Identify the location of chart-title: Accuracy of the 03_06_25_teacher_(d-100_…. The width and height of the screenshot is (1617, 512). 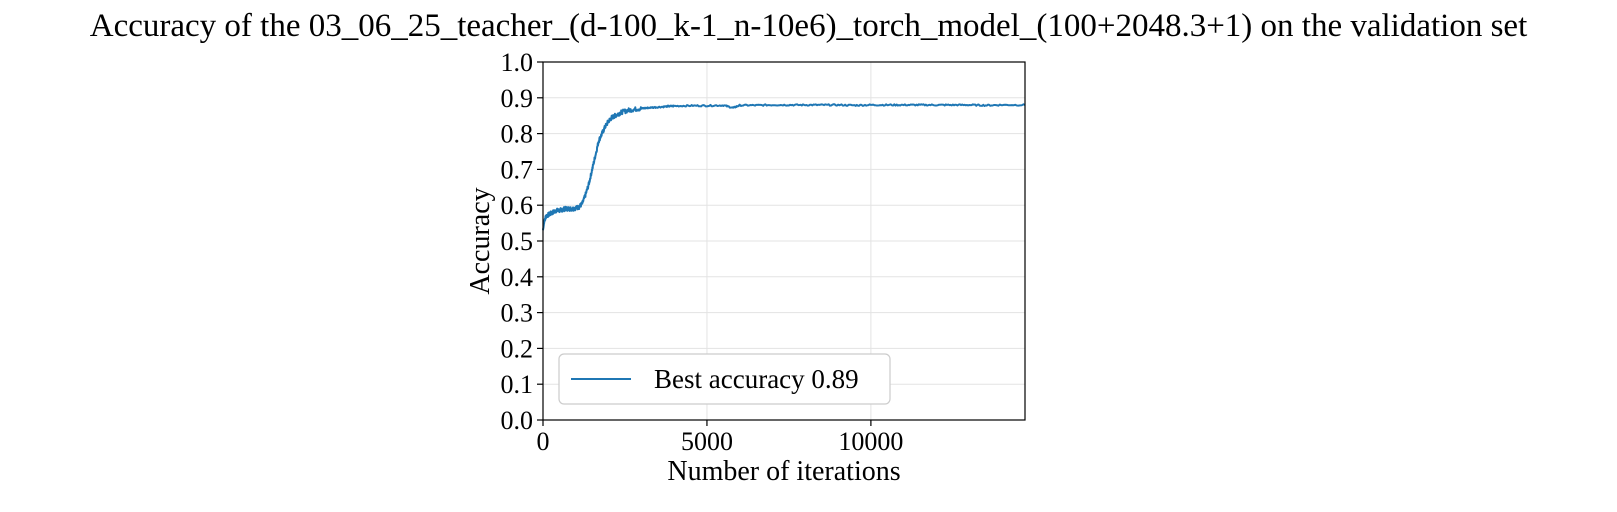
(808, 26).